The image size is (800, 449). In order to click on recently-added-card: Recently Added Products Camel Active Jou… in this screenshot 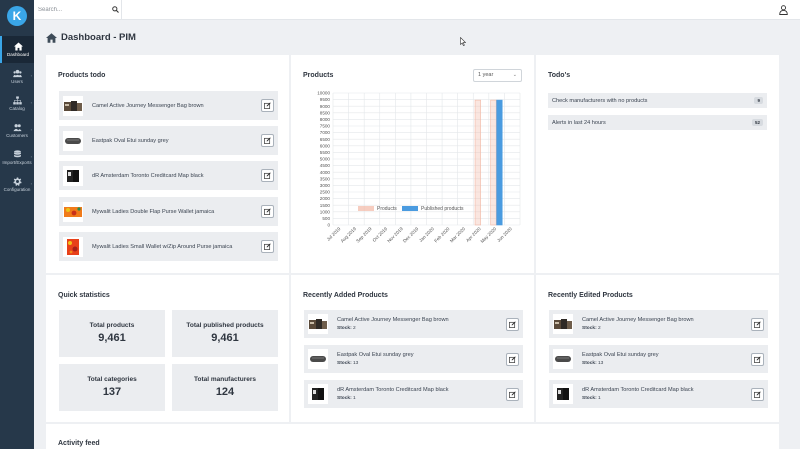, I will do `click(412, 348)`.